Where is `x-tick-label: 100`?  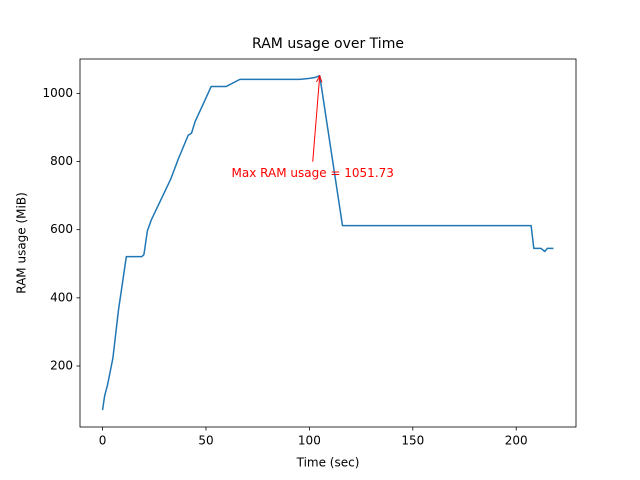 x-tick-label: 100 is located at coordinates (309, 441).